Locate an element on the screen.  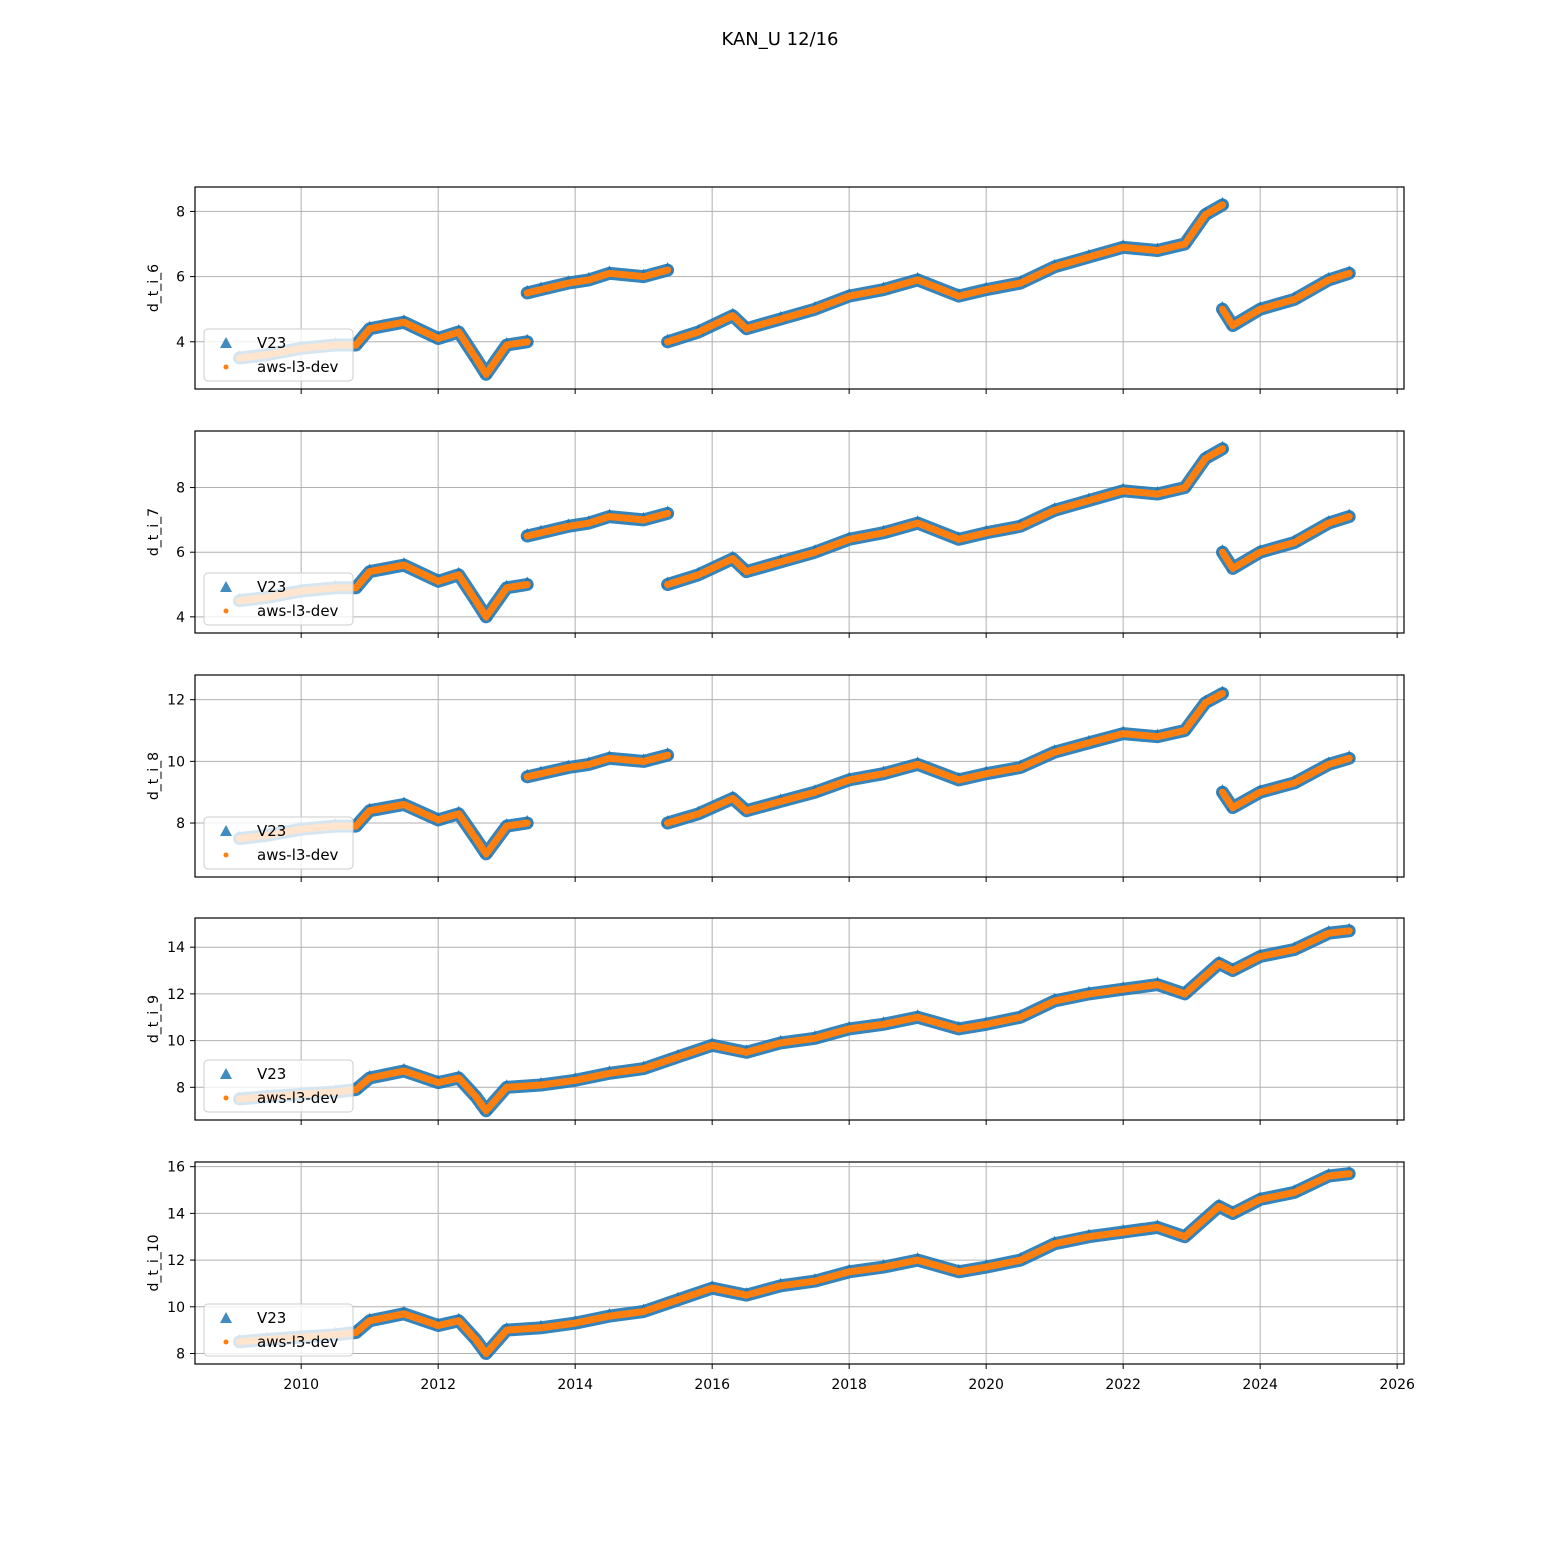
series-aws-l3-dev is located at coordinates (794, 1263).